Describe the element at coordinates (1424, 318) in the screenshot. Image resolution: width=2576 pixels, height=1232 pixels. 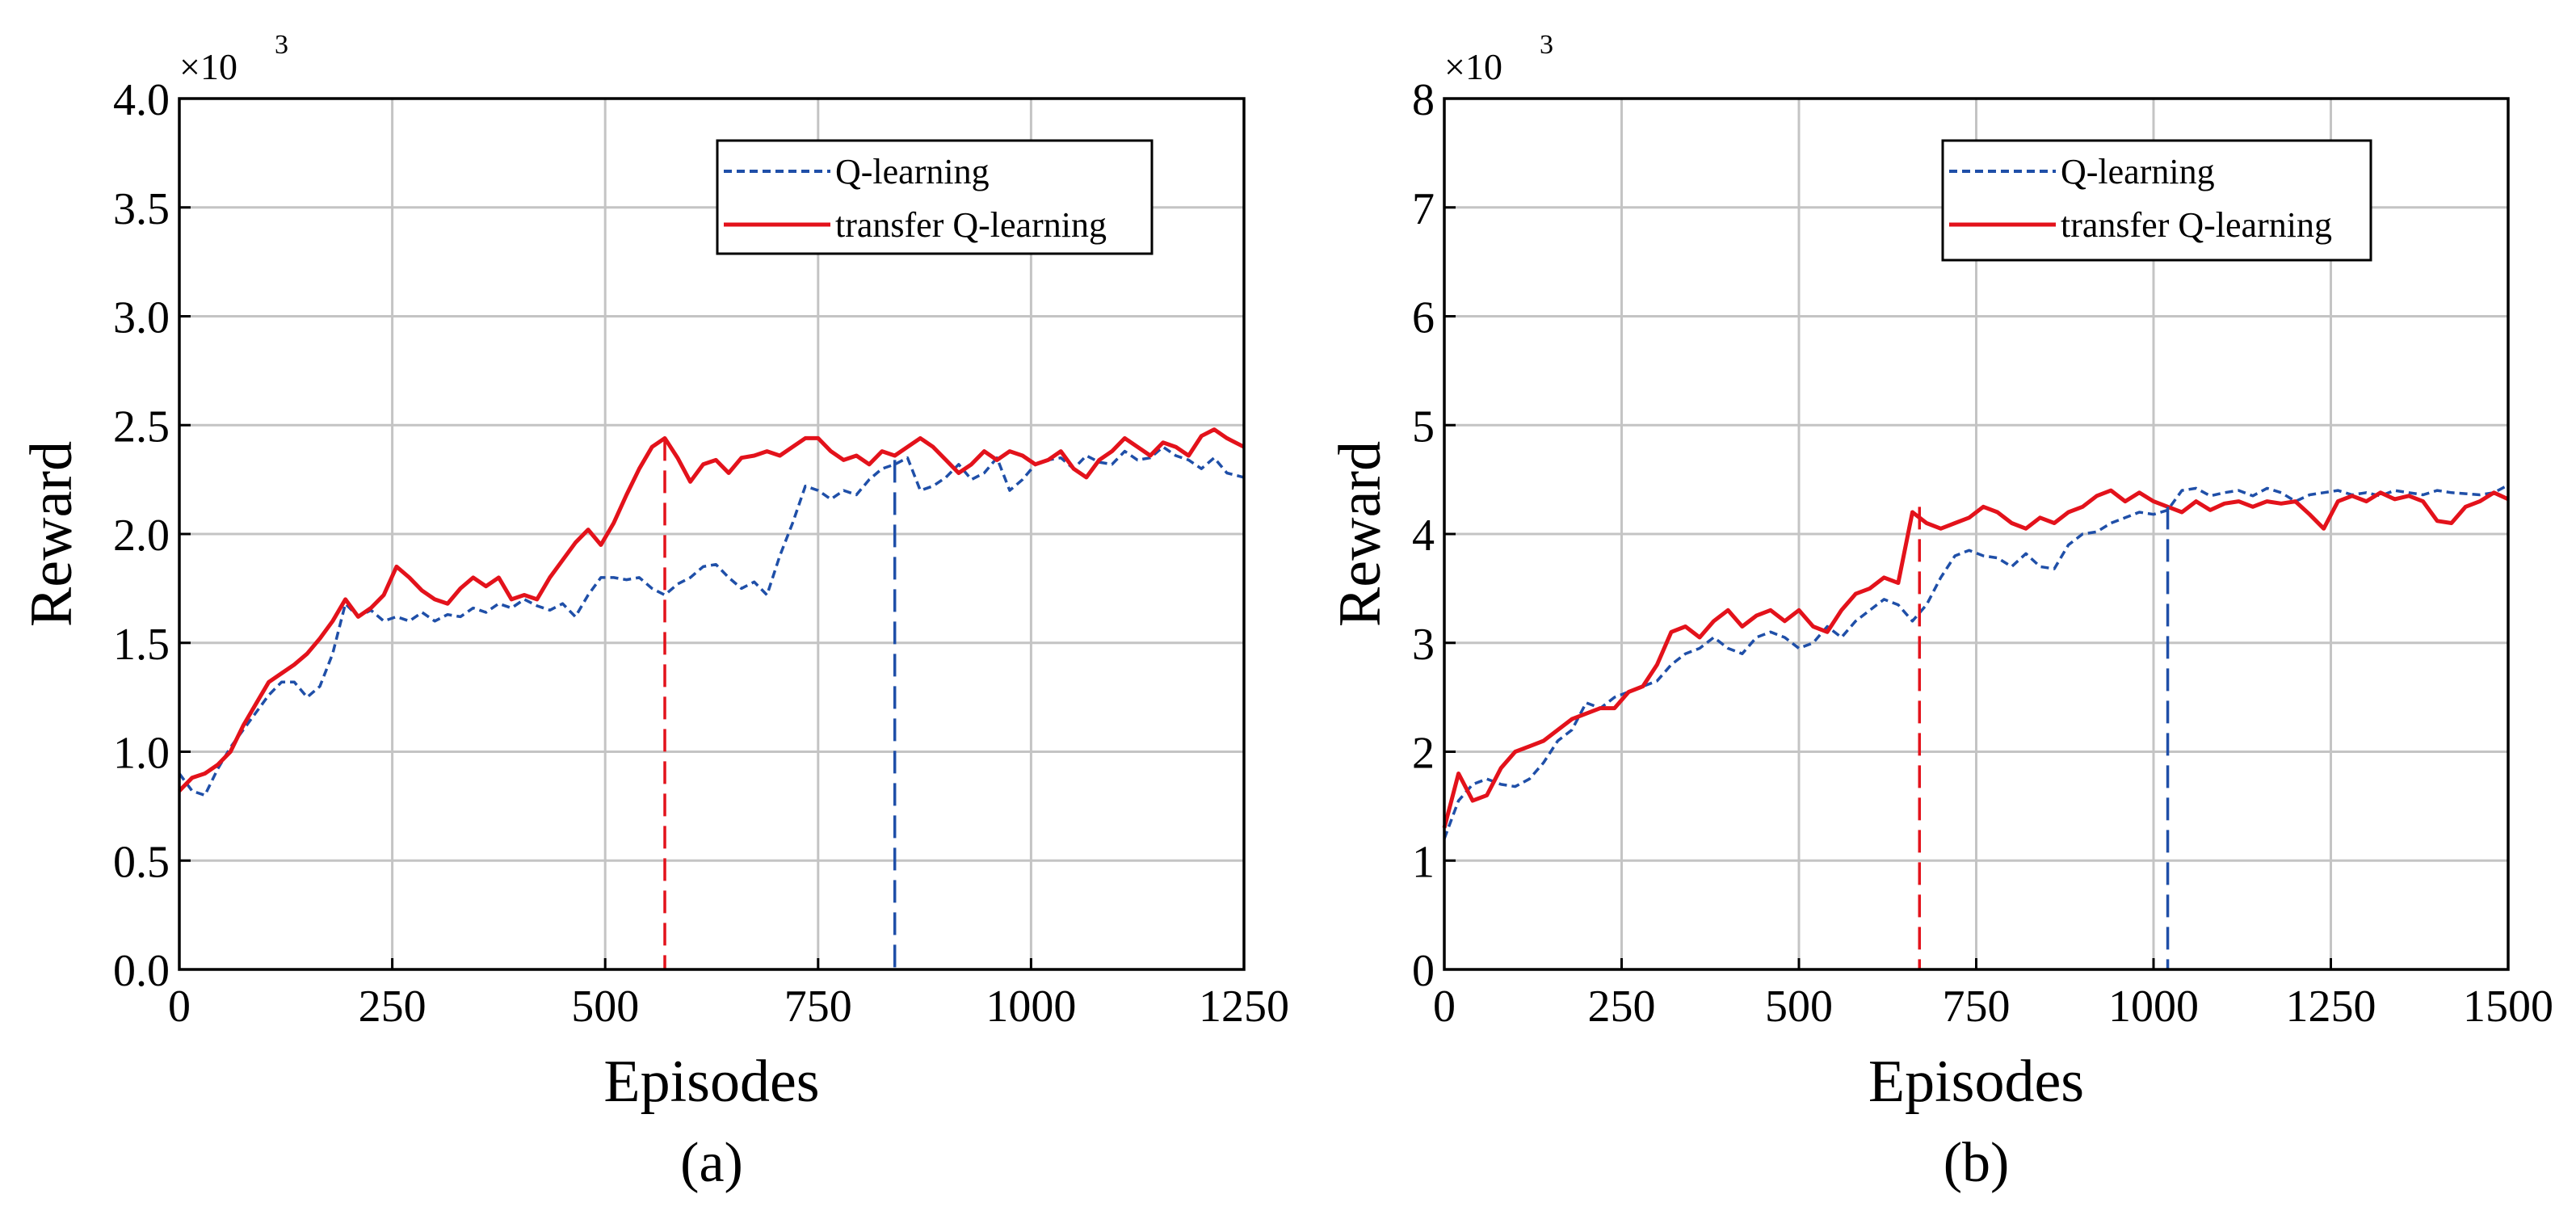
I see `y-tick-label: 6` at that location.